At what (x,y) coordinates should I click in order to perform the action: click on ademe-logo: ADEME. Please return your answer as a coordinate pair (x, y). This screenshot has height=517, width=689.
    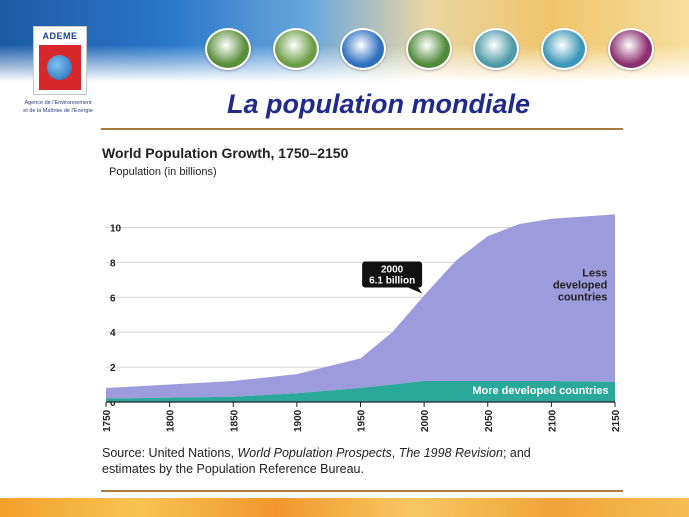
    Looking at the image, I should click on (60, 60).